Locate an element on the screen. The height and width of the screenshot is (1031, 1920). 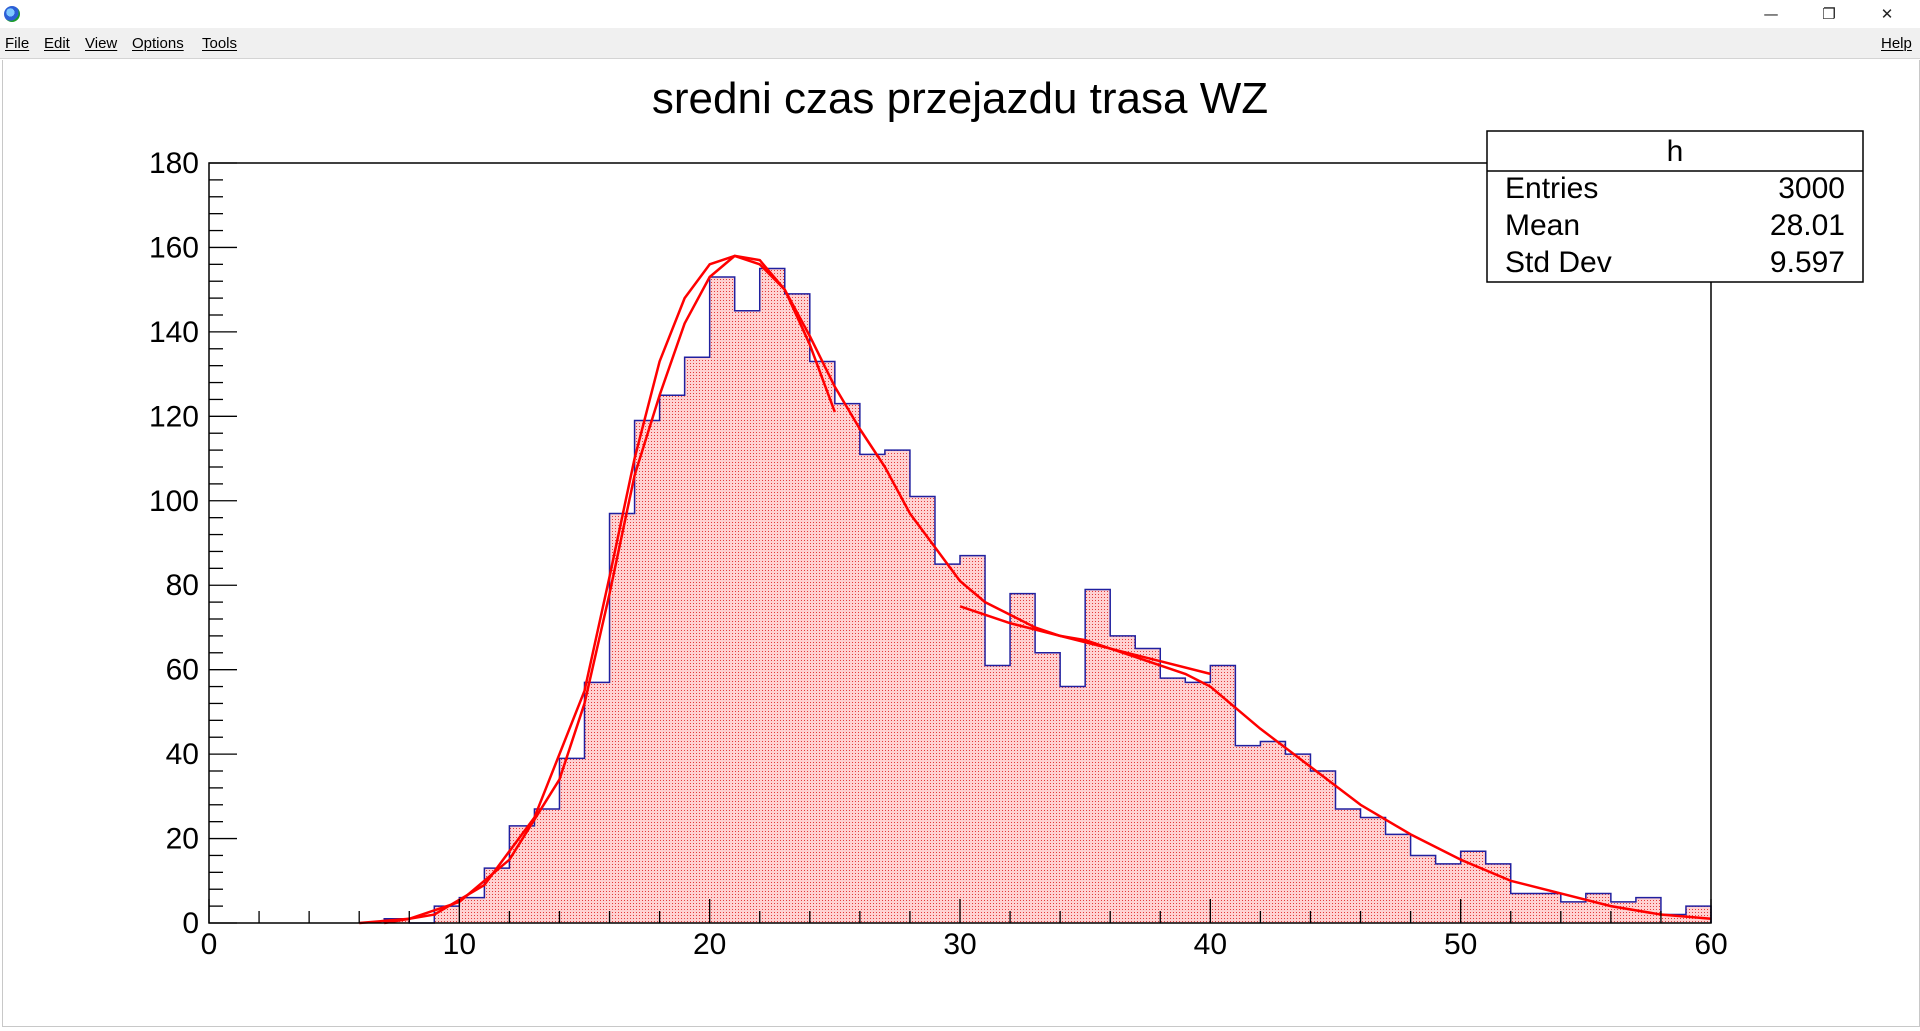
stats-box-name: h is located at coordinates (1675, 151).